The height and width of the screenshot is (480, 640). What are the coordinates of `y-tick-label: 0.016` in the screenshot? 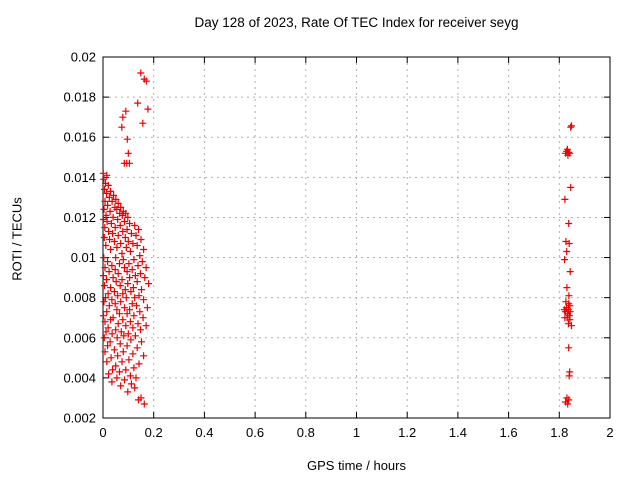 It's located at (79, 137).